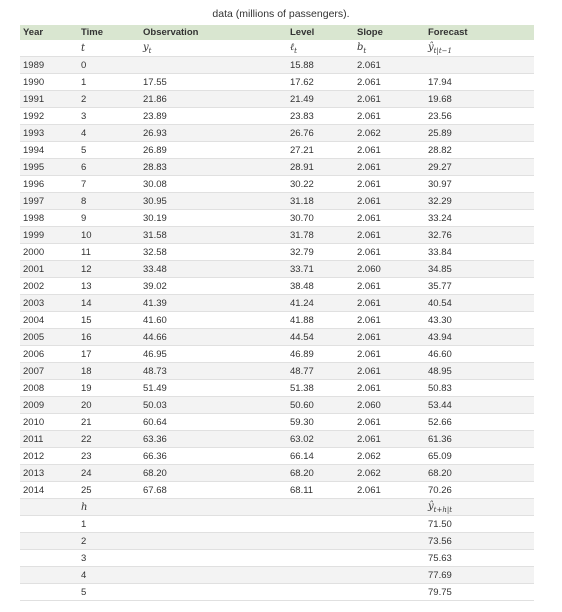 The width and height of the screenshot is (562, 612). What do you see at coordinates (49, 32) in the screenshot?
I see `header-cell: Year` at bounding box center [49, 32].